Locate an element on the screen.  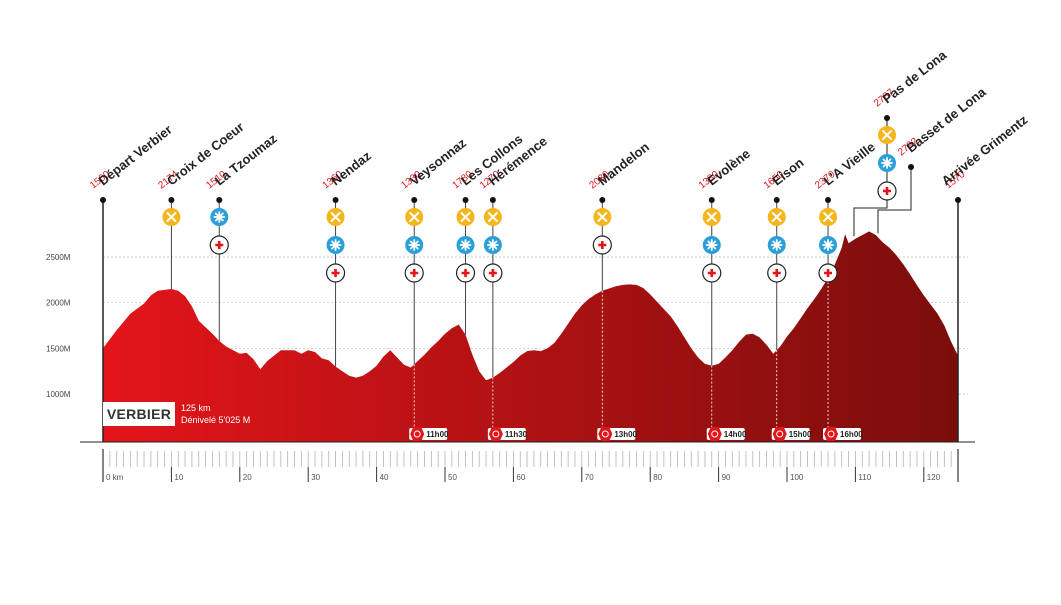
y-tick-label: 2000M is located at coordinates (58, 303).